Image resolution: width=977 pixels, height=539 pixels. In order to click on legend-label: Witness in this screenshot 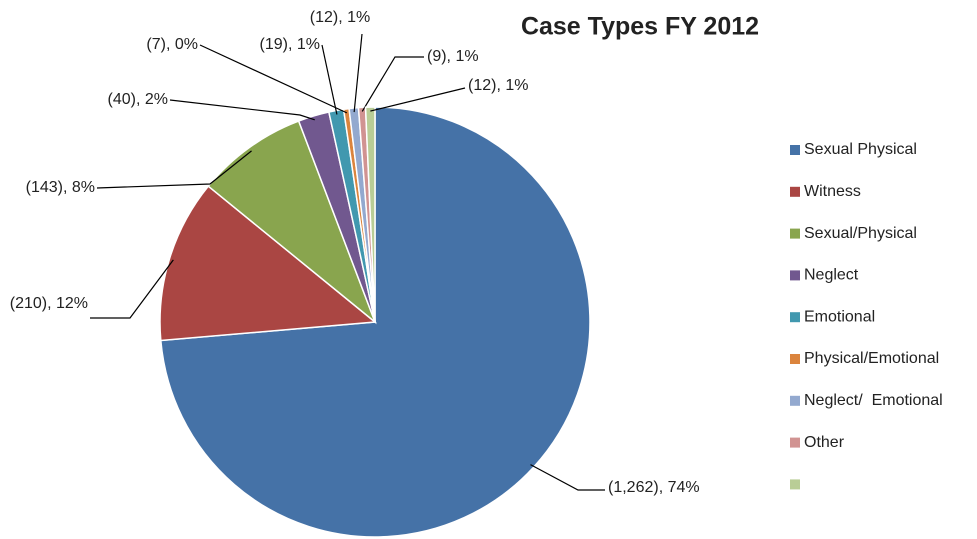, I will do `click(832, 191)`.